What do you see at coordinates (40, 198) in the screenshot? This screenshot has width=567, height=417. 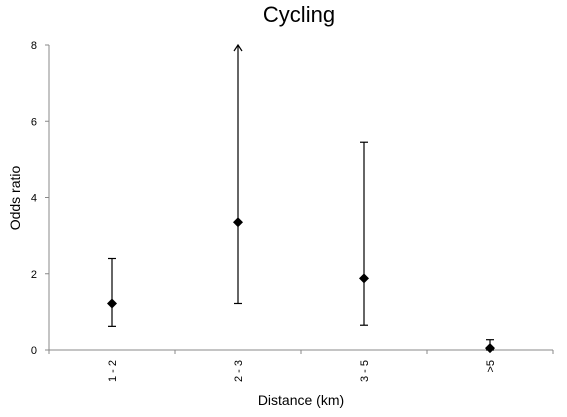 I see `y-ticks: 0 2 4 6 8` at bounding box center [40, 198].